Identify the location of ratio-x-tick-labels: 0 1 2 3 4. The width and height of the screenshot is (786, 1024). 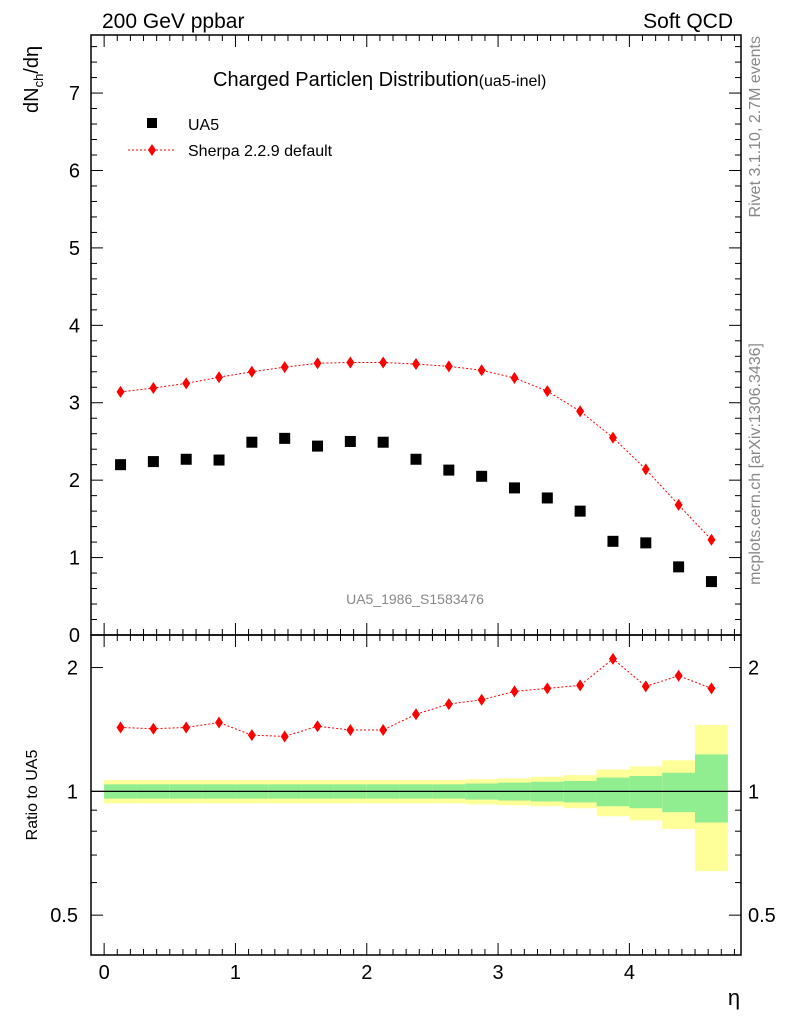
(367, 973).